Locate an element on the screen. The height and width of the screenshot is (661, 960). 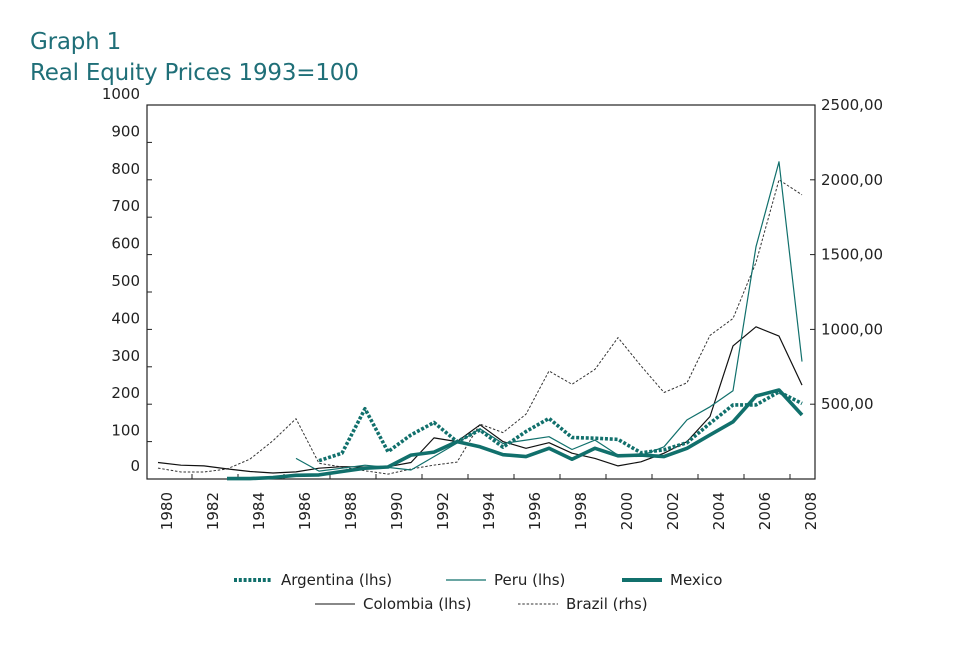
x-tick-label: 1990 is located at coordinates (397, 511).